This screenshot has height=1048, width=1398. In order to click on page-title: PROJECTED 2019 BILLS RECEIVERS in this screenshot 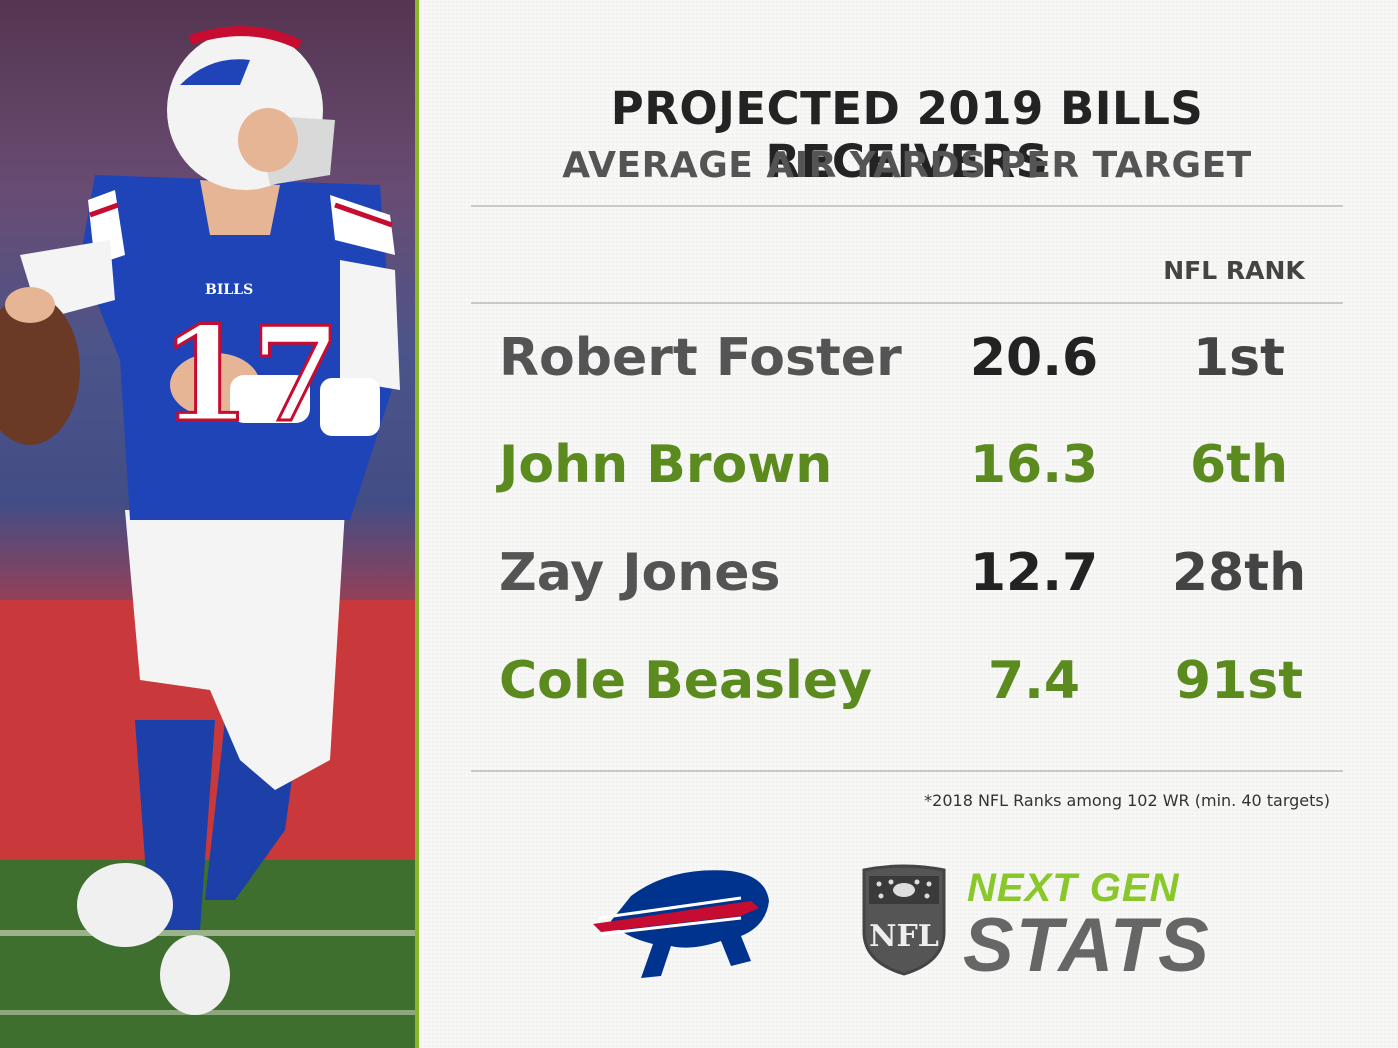, I will do `click(907, 135)`.